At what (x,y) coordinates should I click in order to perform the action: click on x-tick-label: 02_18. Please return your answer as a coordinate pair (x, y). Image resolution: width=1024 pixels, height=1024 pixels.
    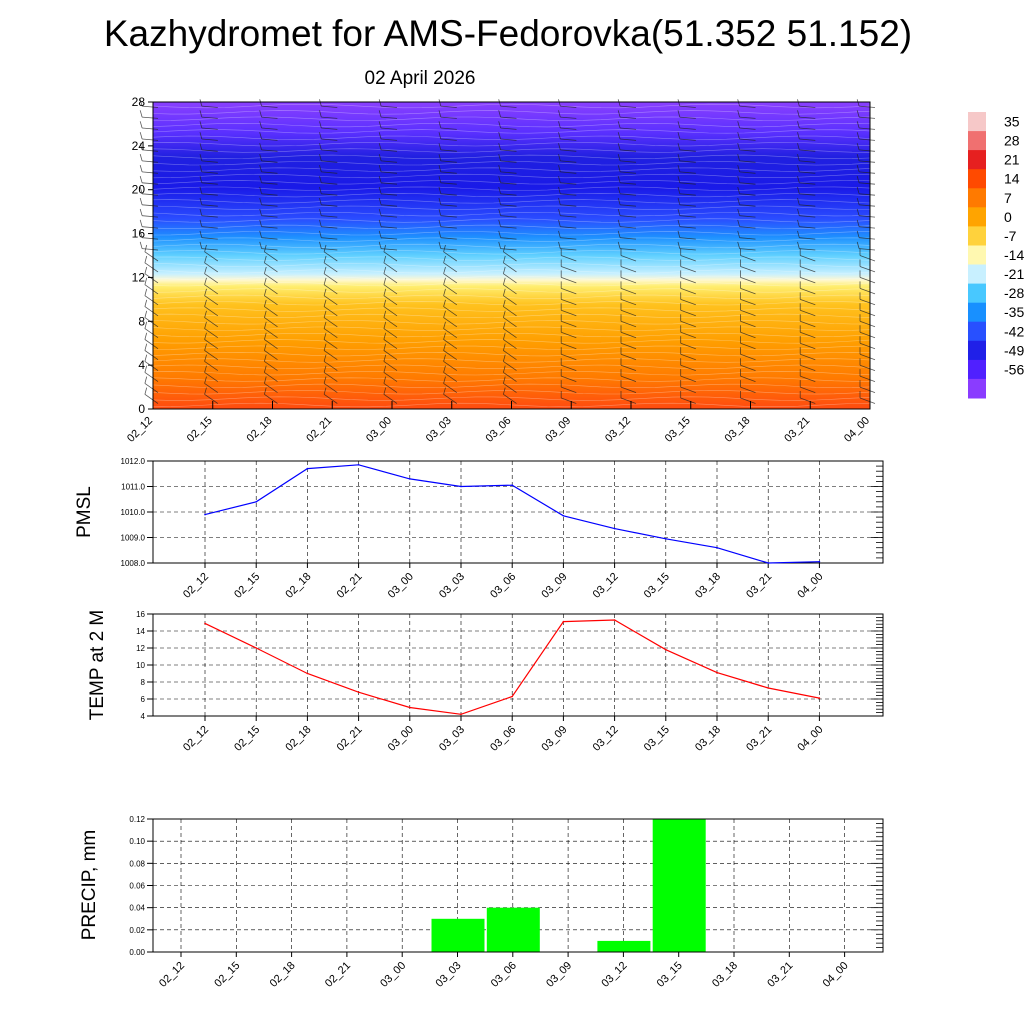
    Looking at the image, I should click on (298, 586).